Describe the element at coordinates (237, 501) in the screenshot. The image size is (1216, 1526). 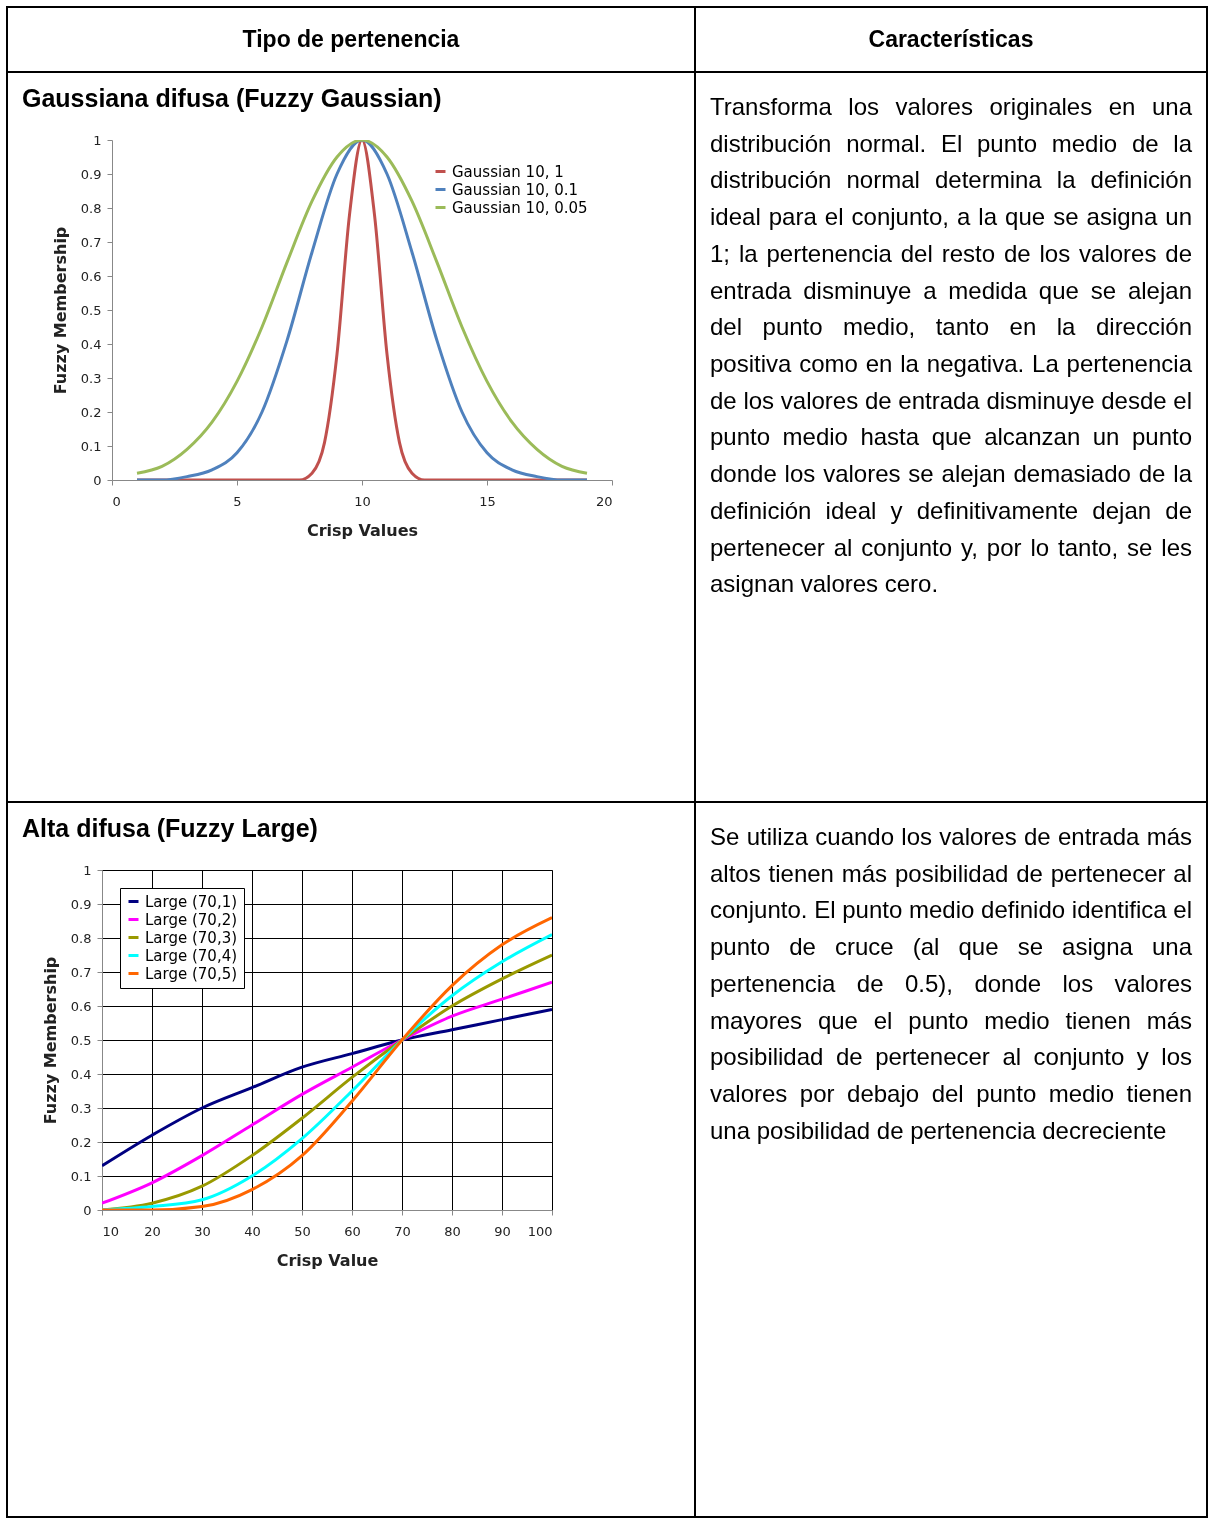
I see `x-tick-label: 5` at that location.